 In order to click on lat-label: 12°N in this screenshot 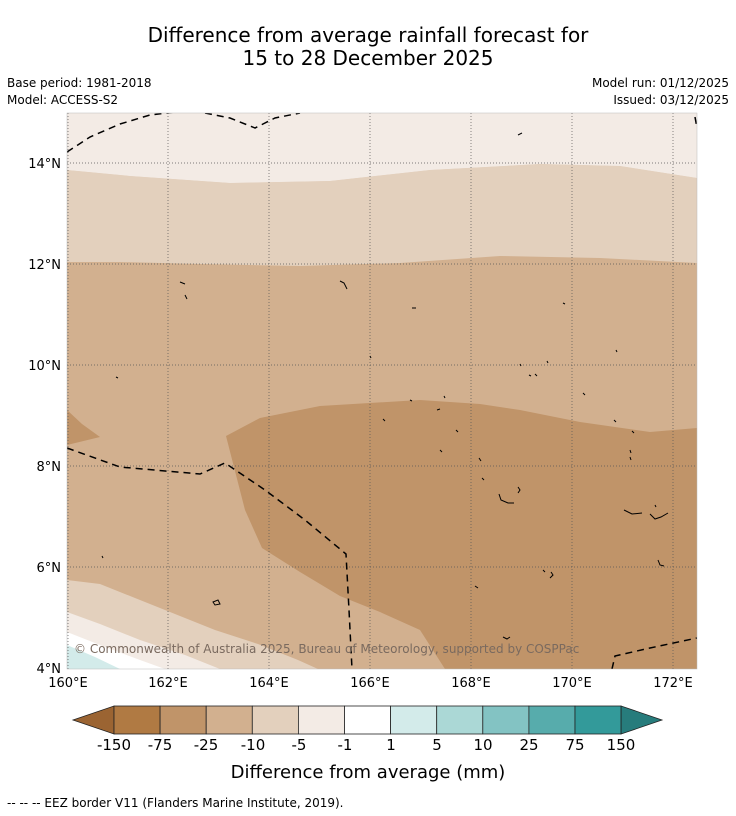, I will do `click(44, 265)`.